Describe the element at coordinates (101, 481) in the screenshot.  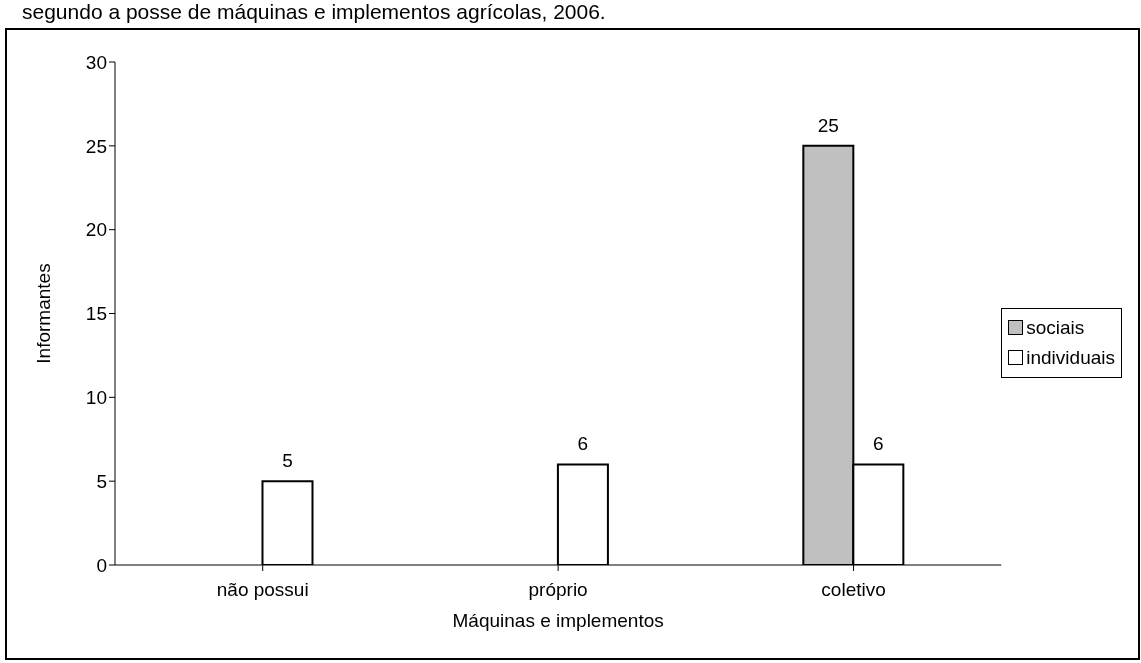
I see `y-tick-label: 5` at that location.